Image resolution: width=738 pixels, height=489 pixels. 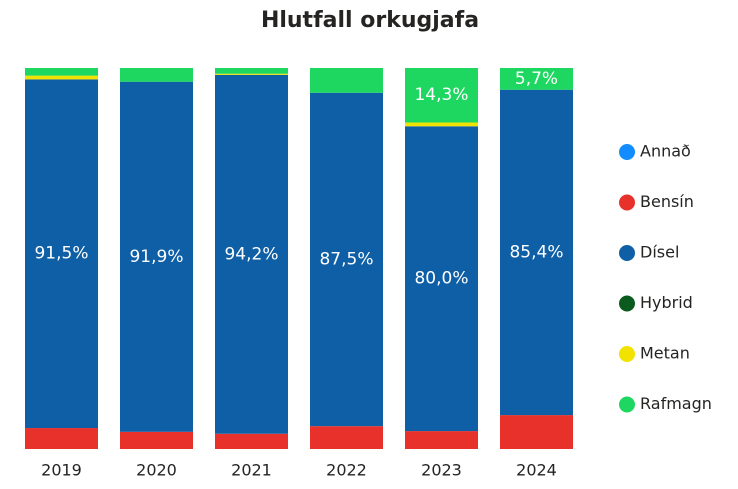 I want to click on value-label: 91,9%, so click(x=156, y=257).